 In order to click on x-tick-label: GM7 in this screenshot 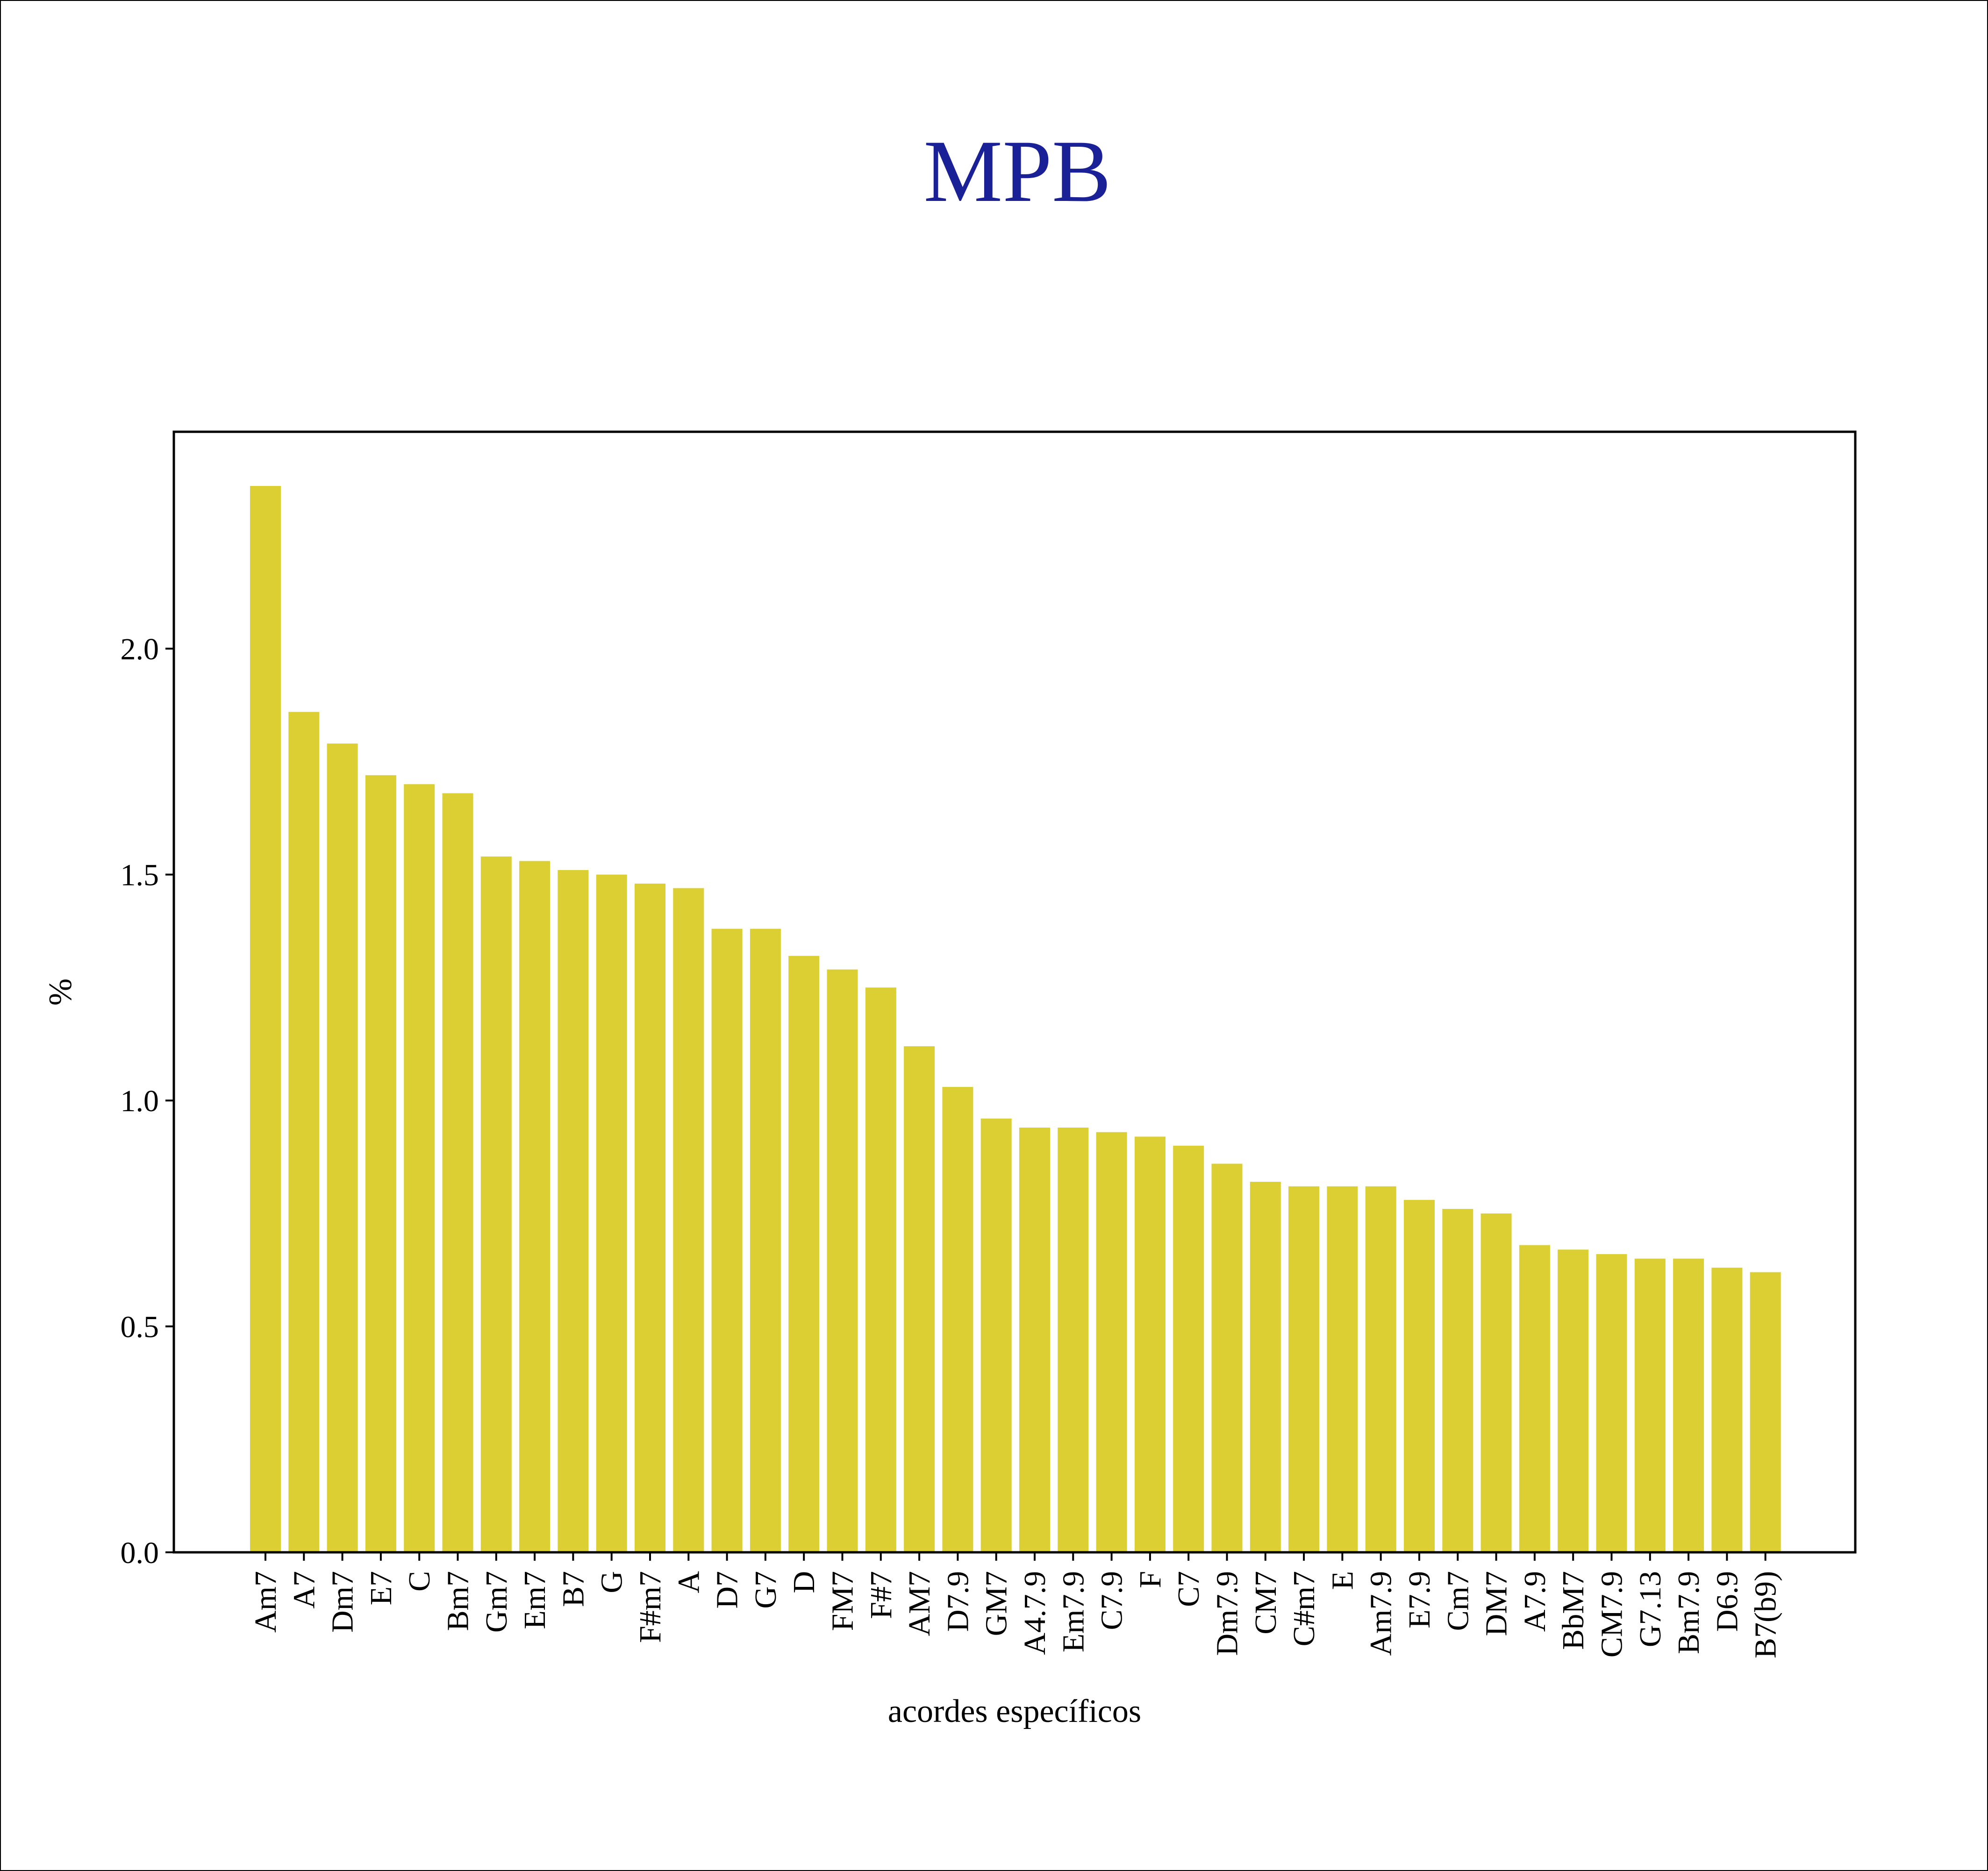, I will do `click(997, 1604)`.